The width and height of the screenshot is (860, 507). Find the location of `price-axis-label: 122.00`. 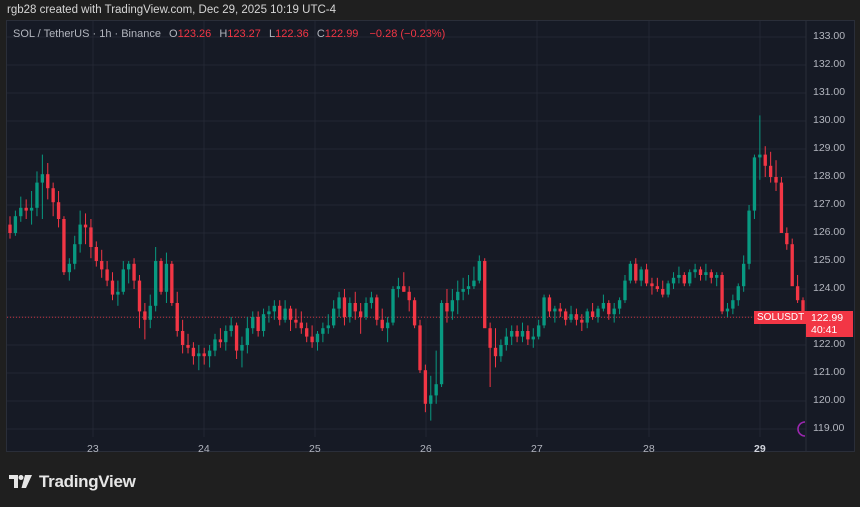

price-axis-label: 122.00 is located at coordinates (829, 344).